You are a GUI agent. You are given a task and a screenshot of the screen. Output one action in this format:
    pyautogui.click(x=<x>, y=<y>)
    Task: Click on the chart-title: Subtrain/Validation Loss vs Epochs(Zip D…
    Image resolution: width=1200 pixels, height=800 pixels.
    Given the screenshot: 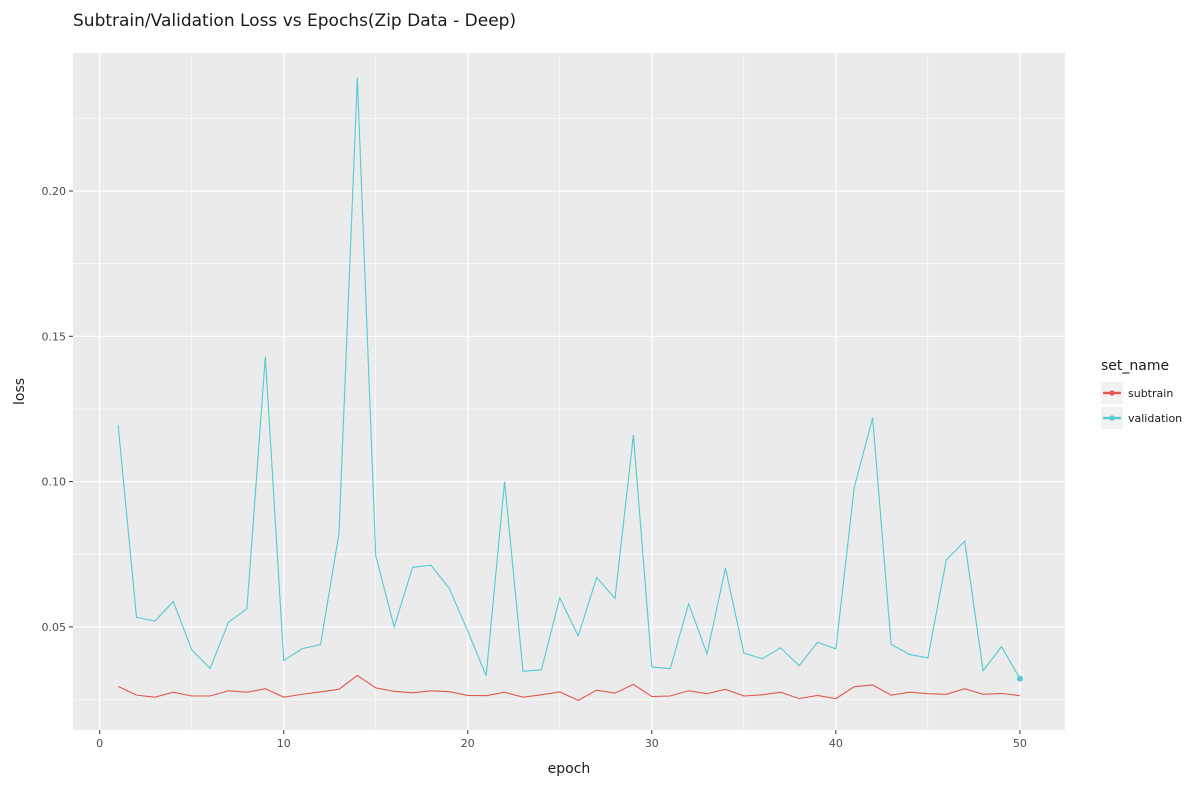 What is the action you would take?
    pyautogui.click(x=294, y=21)
    